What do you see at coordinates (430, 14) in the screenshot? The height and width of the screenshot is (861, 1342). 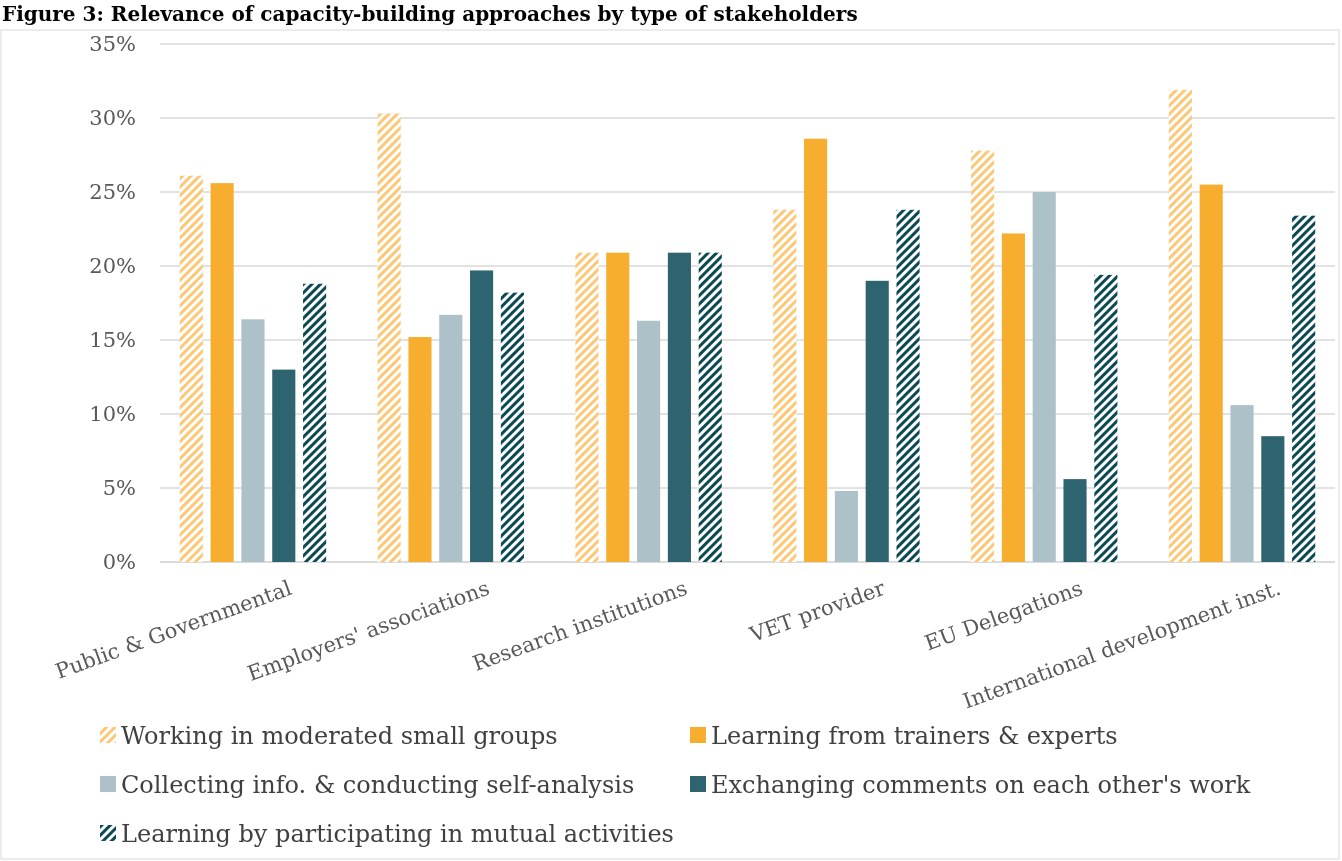 I see `chart-title: Figure 3: Relevance of capacity-building approaches by type of stakeholders` at bounding box center [430, 14].